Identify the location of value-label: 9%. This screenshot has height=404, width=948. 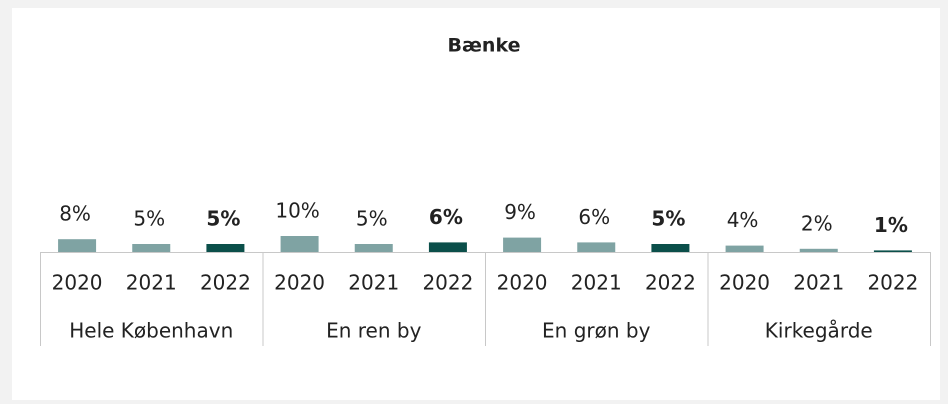
(520, 212).